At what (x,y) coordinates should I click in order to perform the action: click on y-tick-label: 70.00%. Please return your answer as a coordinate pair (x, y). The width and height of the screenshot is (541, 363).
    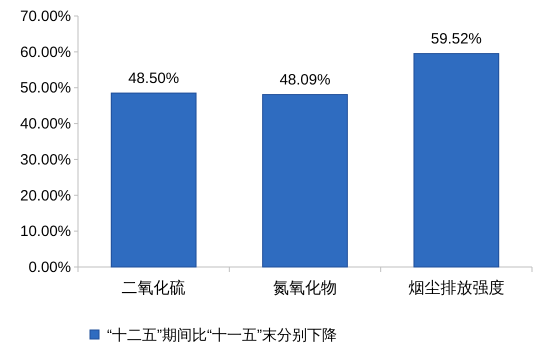
    Looking at the image, I should click on (45, 16).